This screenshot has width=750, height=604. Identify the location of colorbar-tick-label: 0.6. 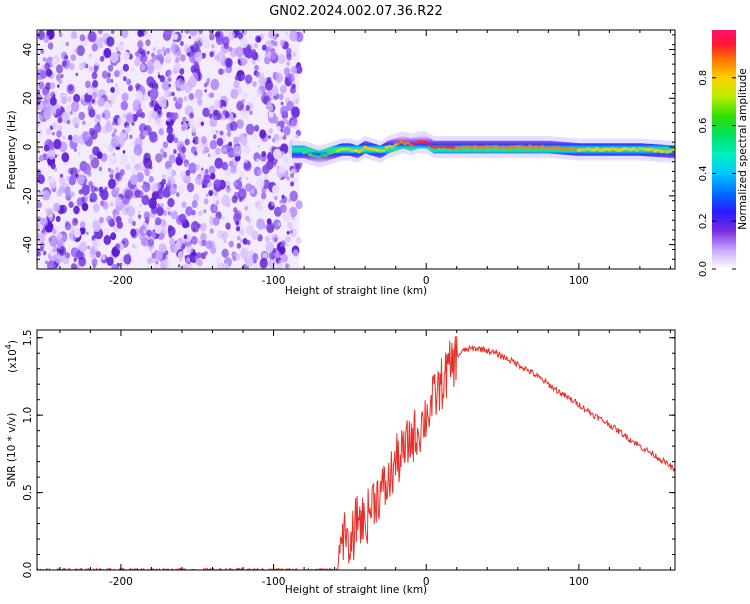
(703, 126).